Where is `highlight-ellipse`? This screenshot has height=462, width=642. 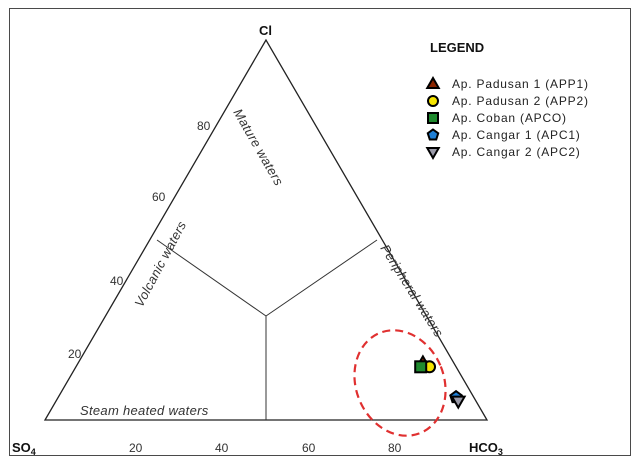 highlight-ellipse is located at coordinates (400, 383).